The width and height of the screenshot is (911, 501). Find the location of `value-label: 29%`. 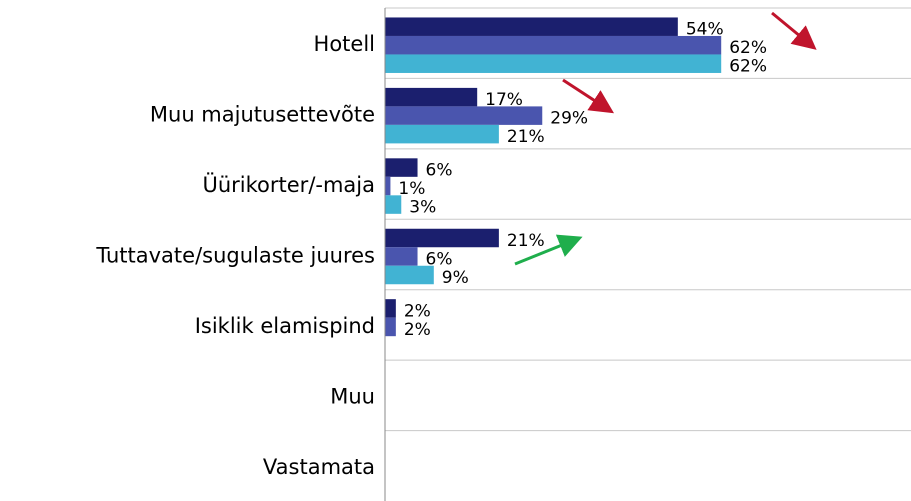

value-label: 29% is located at coordinates (569, 119).